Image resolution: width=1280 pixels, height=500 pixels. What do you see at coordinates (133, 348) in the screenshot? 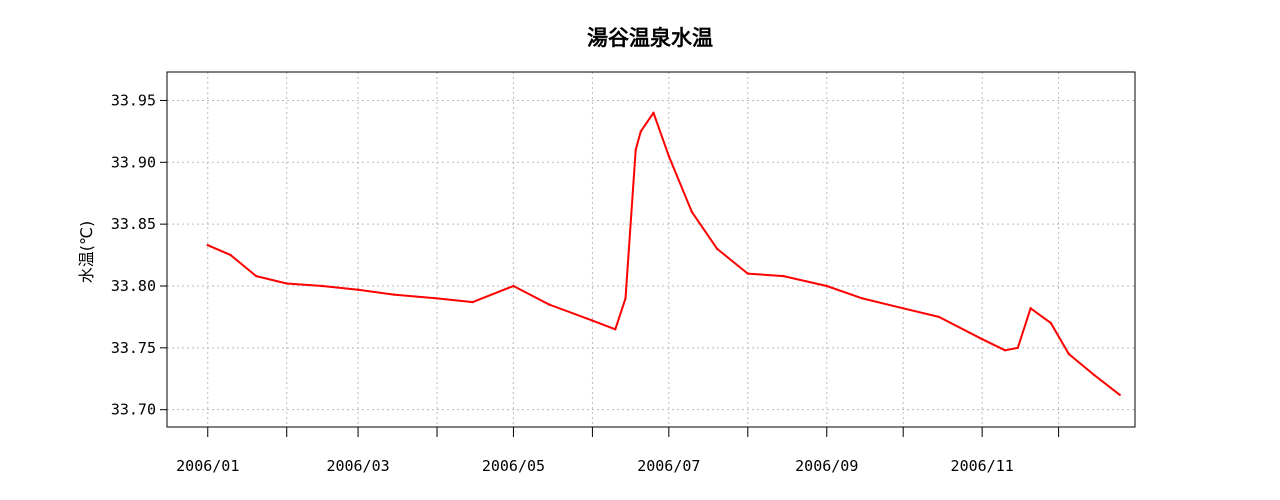
I see `y-tick-label: 33.75` at bounding box center [133, 348].